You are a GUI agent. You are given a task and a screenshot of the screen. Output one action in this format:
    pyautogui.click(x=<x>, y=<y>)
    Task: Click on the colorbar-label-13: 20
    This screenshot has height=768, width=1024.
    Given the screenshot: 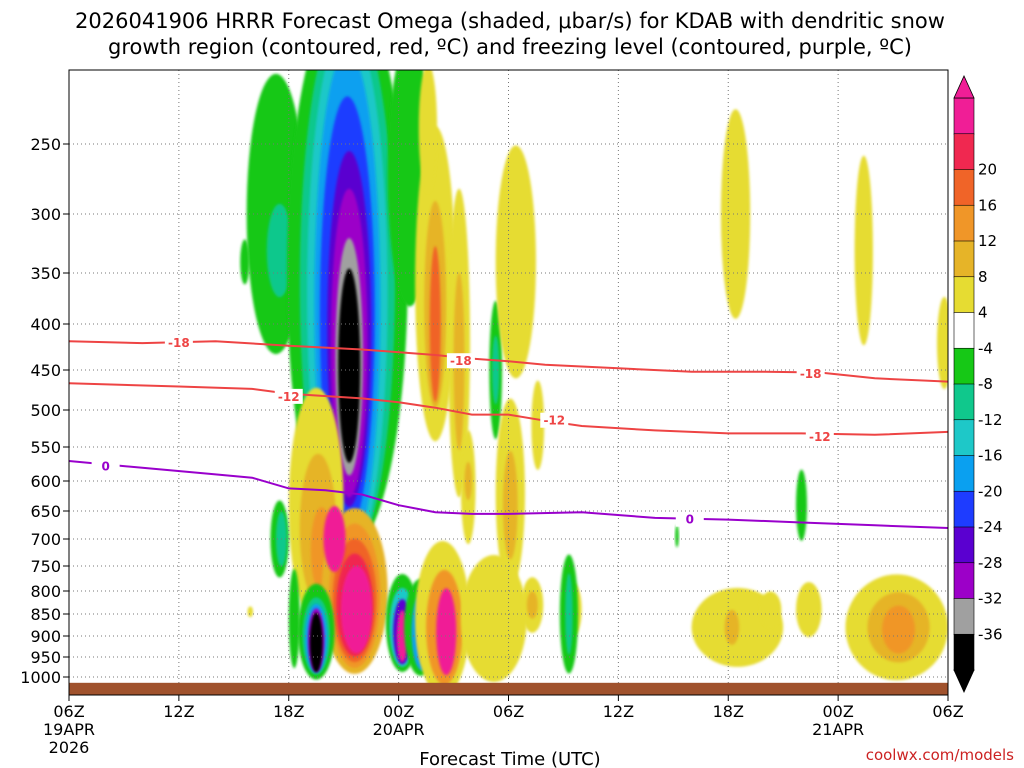 What is the action you would take?
    pyautogui.click(x=987, y=170)
    